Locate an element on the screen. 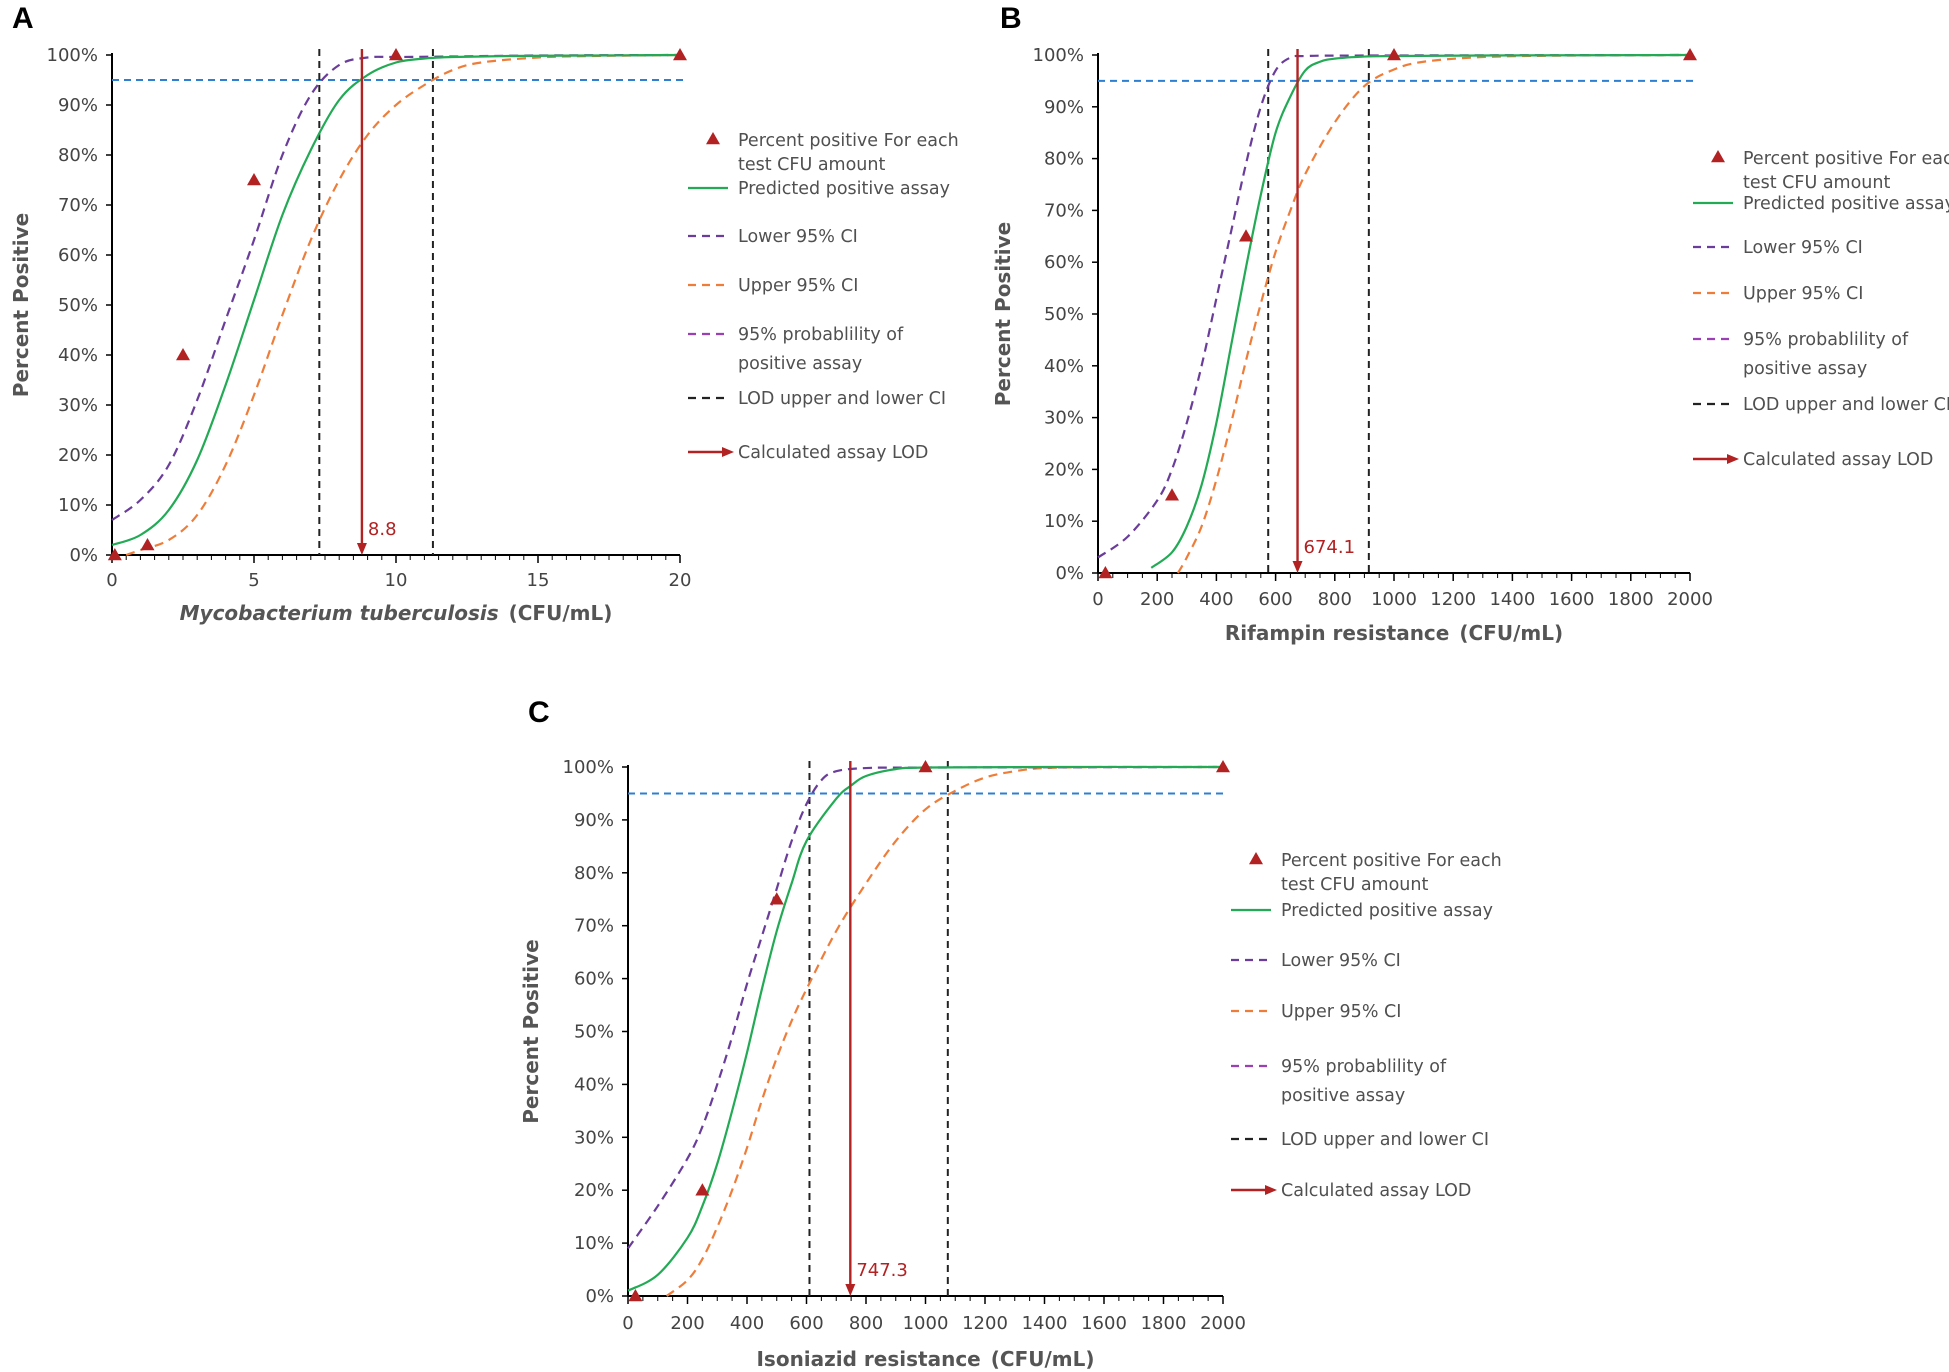  x-tick-label: 2000 is located at coordinates (1223, 1323).